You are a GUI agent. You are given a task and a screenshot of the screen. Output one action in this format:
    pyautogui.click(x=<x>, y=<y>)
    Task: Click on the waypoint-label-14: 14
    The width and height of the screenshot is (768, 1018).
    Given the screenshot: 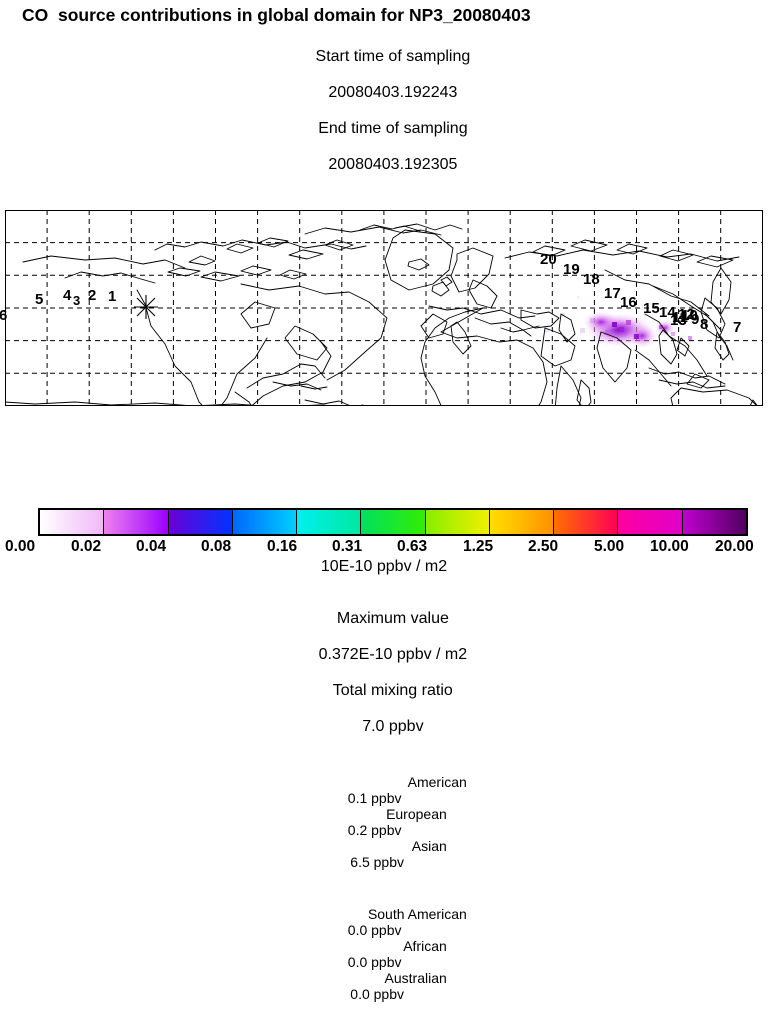 What is the action you would take?
    pyautogui.click(x=667, y=312)
    